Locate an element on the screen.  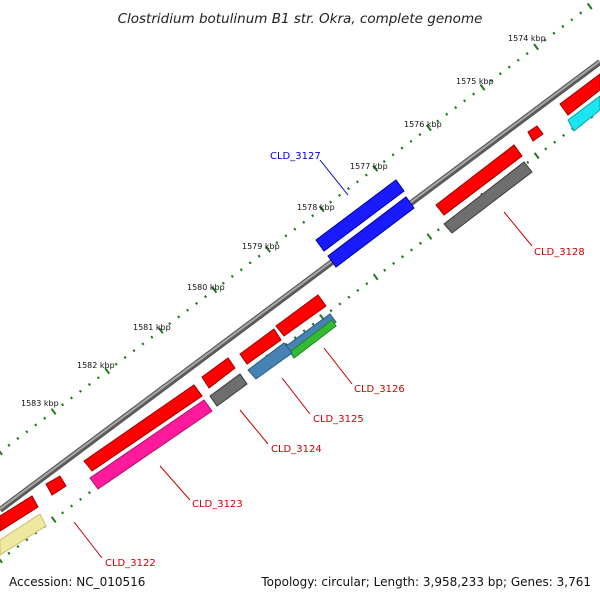
kbp-label: 1575 kbp is located at coordinates (475, 81).